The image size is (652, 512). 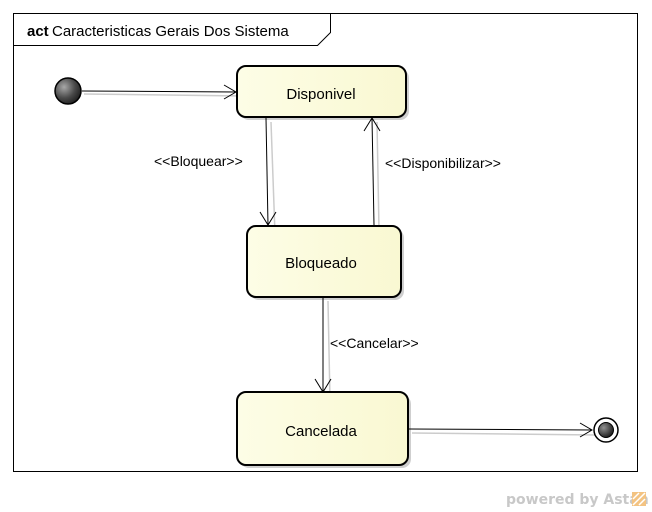 I want to click on transition-cancelar: <<Cancelar>>, so click(x=366, y=349).